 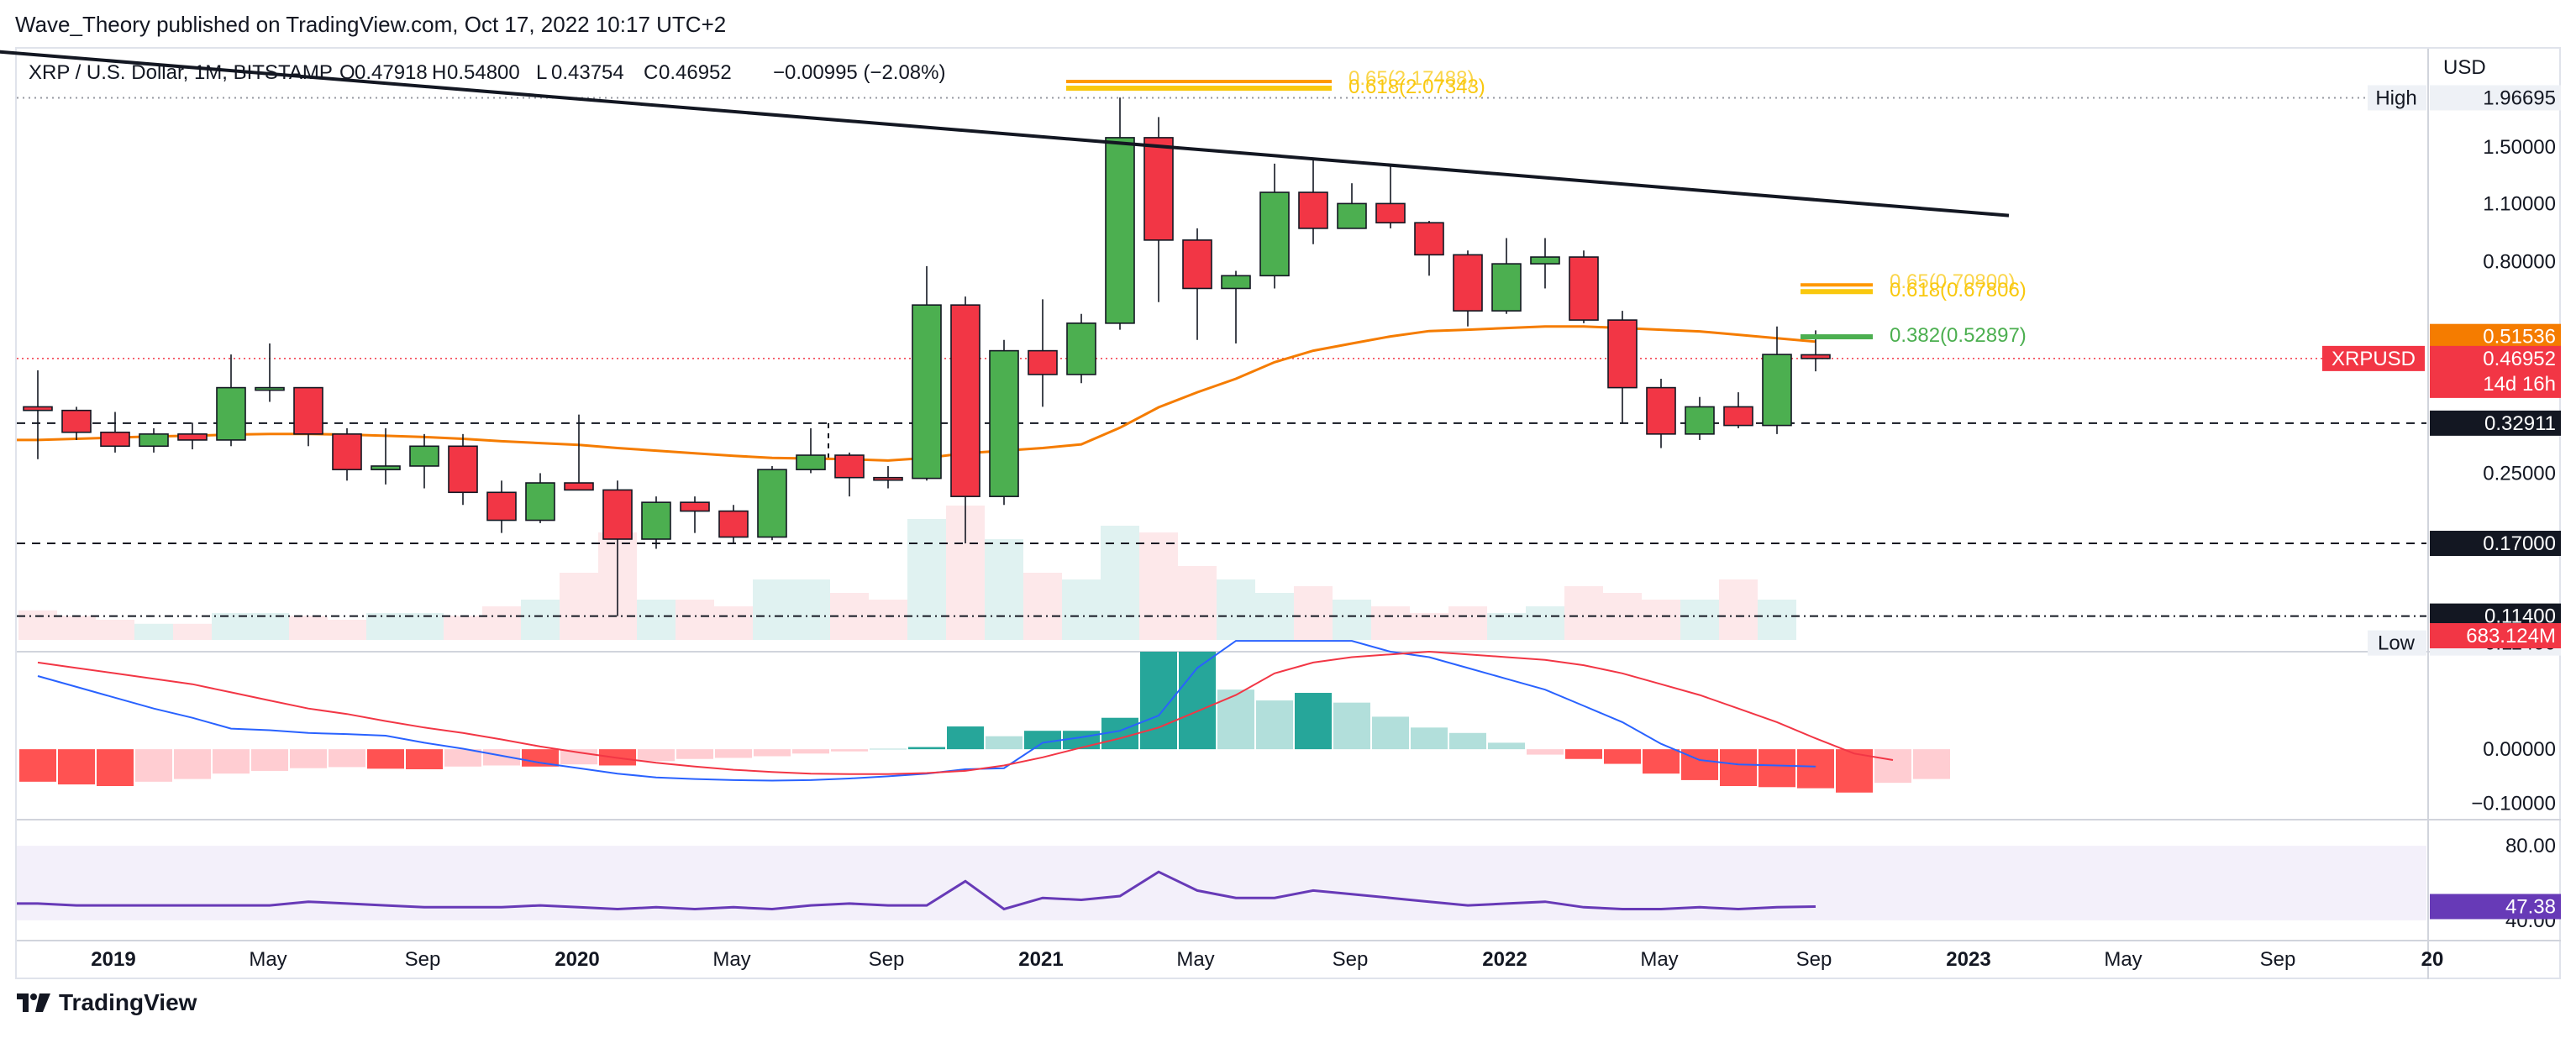 What do you see at coordinates (2530, 846) in the screenshot?
I see `rsi-tick-label: 80.00` at bounding box center [2530, 846].